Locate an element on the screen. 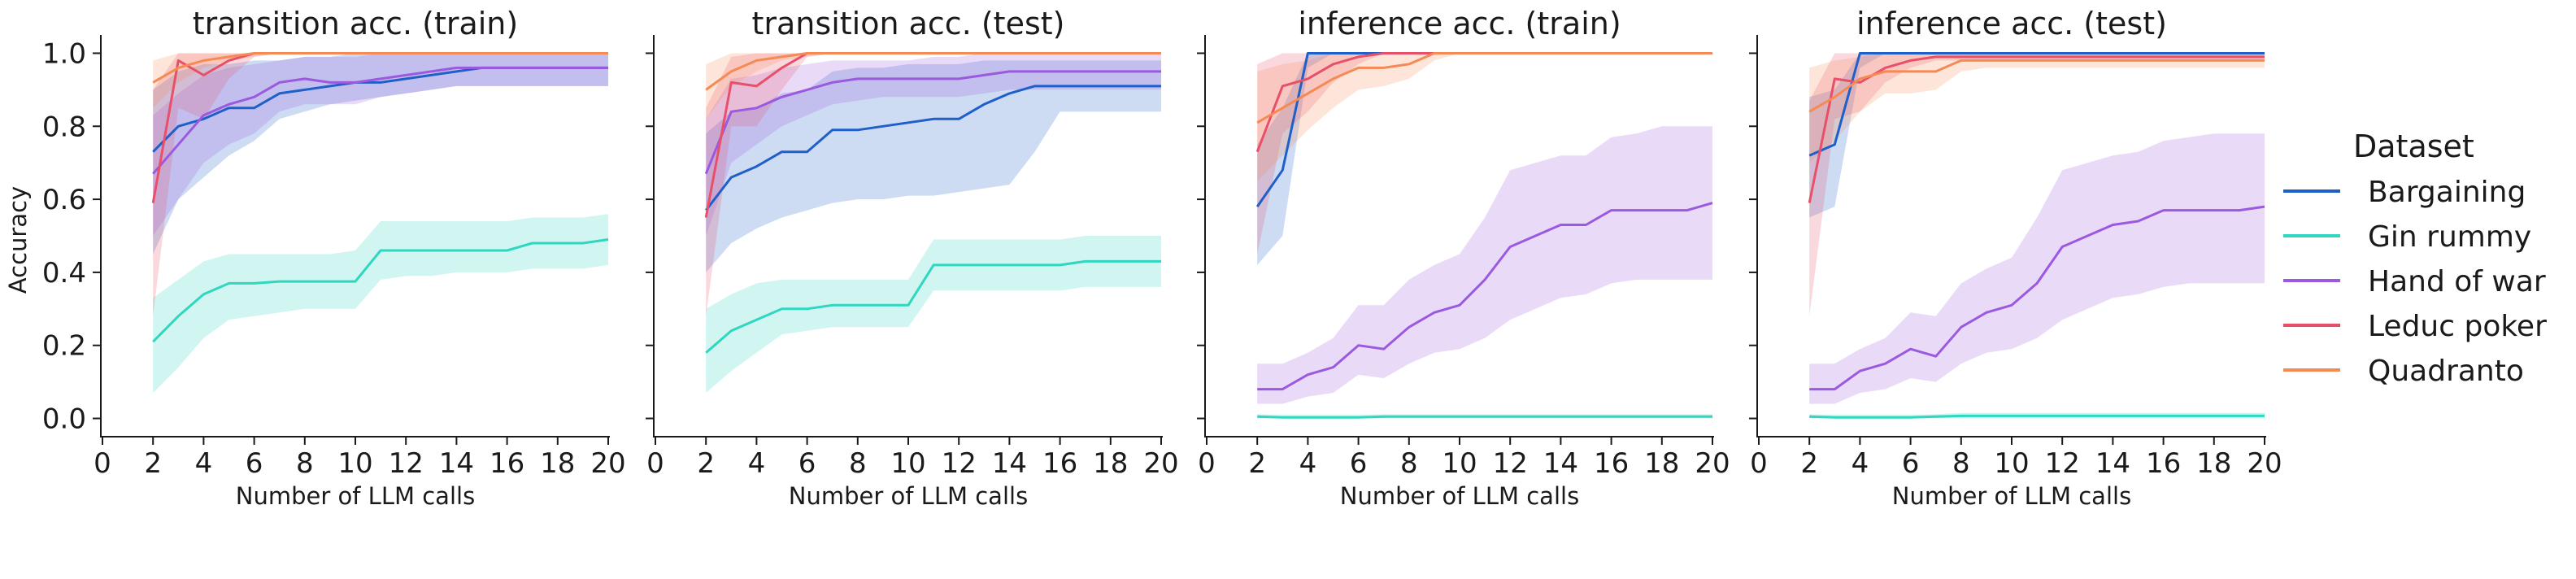  panel-4-band-hand-of-war is located at coordinates (2037, 268).